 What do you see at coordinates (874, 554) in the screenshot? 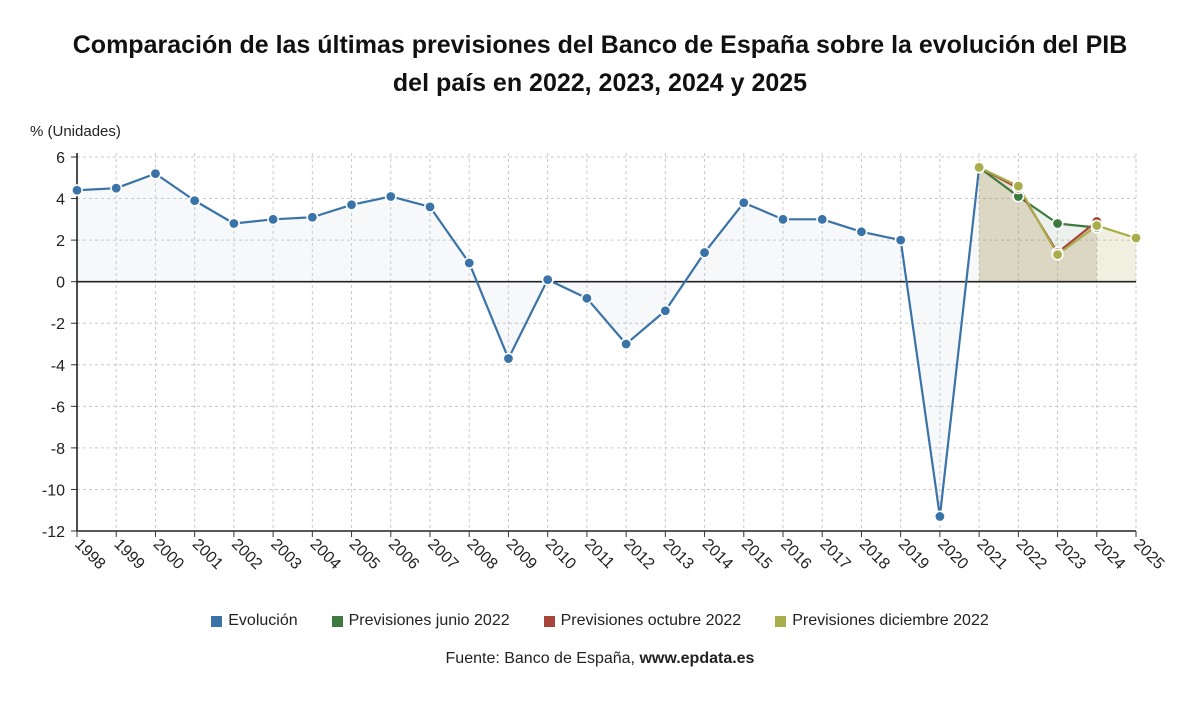
I see `x-tick-label: 2018` at bounding box center [874, 554].